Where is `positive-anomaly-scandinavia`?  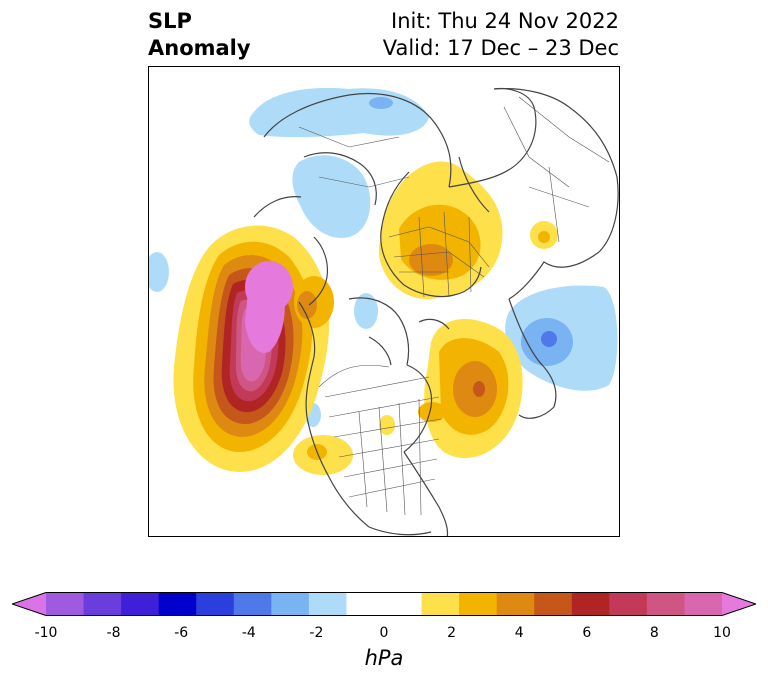
positive-anomaly-scandinavia is located at coordinates (468, 230).